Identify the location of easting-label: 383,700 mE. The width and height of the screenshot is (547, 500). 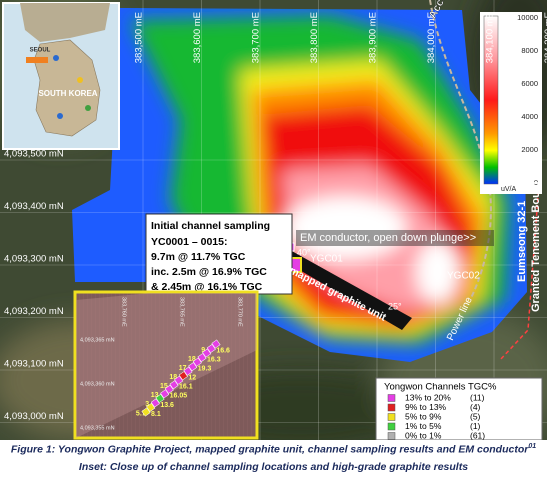
(256, 37).